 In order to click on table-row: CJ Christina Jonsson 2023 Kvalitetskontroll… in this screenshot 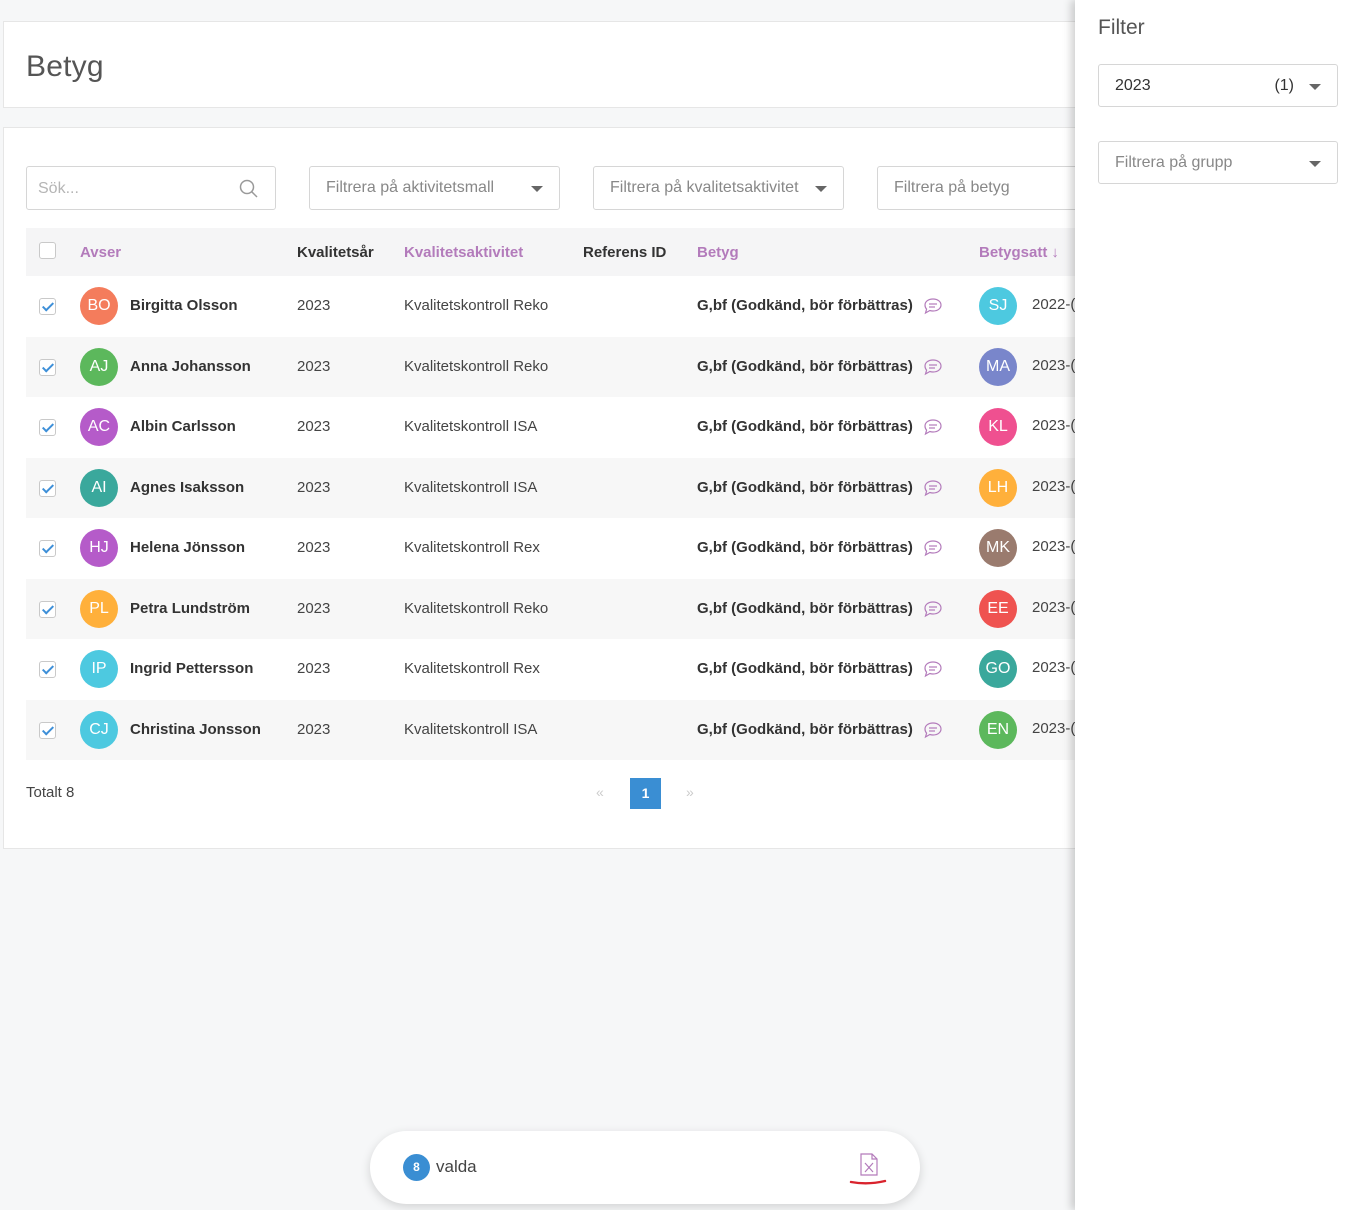, I will do `click(566, 729)`.